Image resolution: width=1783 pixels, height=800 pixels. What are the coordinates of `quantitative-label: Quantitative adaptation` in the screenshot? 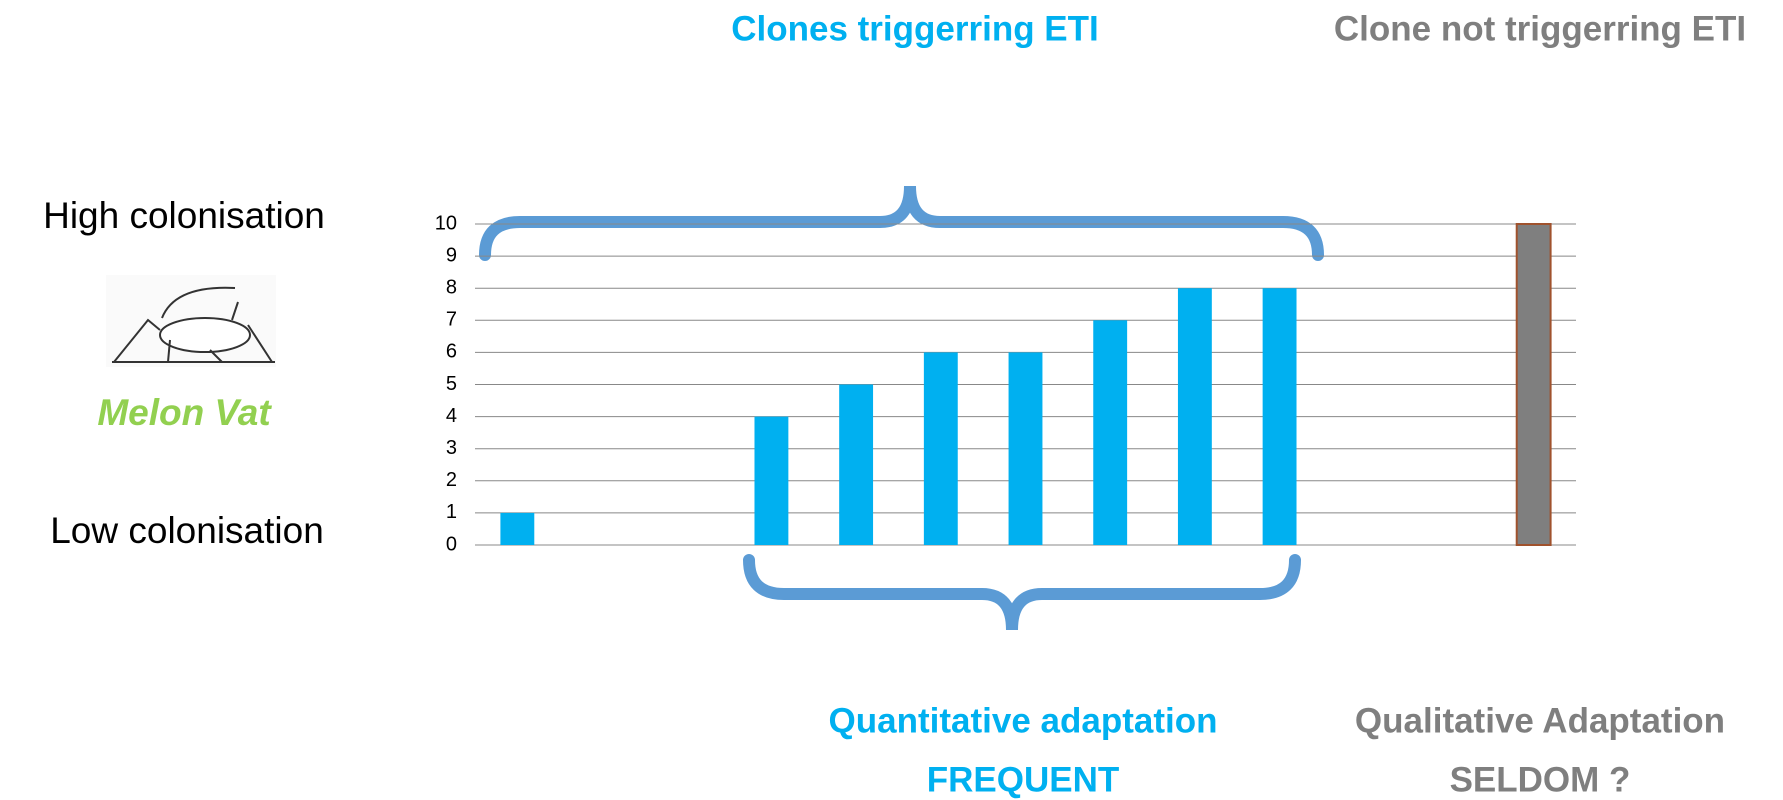 It's located at (1023, 720).